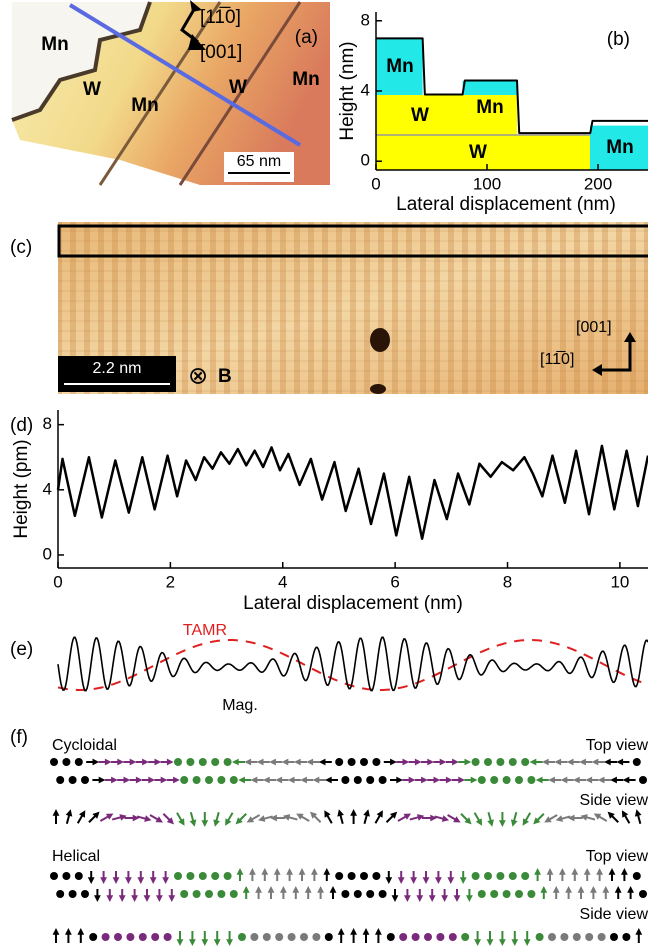 The width and height of the screenshot is (648, 951). Describe the element at coordinates (117, 368) in the screenshot. I see `scale-bar-label: 2.2 nm` at that location.